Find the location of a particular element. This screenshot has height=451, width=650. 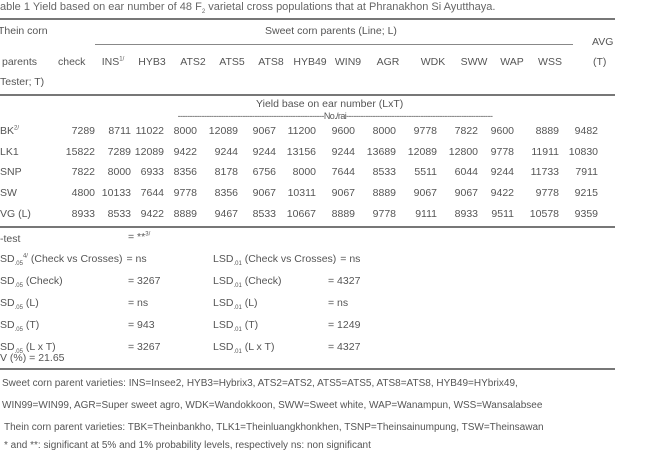

row-label: SW is located at coordinates (8, 193).